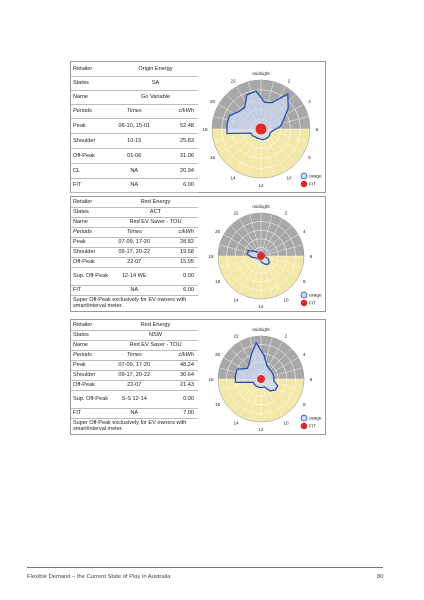 The width and height of the screenshot is (424, 600). I want to click on period-times: 12-14 WE, so click(134, 276).